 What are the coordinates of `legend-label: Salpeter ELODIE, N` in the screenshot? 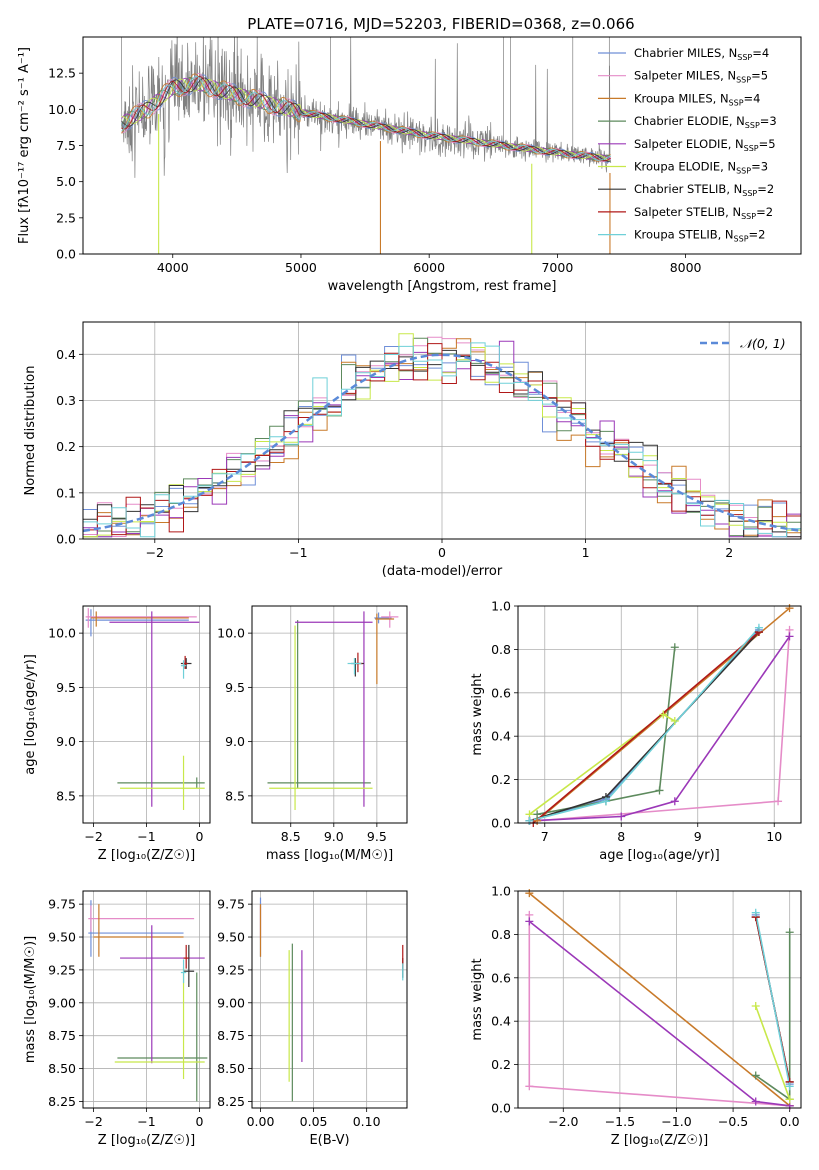 It's located at (689, 144).